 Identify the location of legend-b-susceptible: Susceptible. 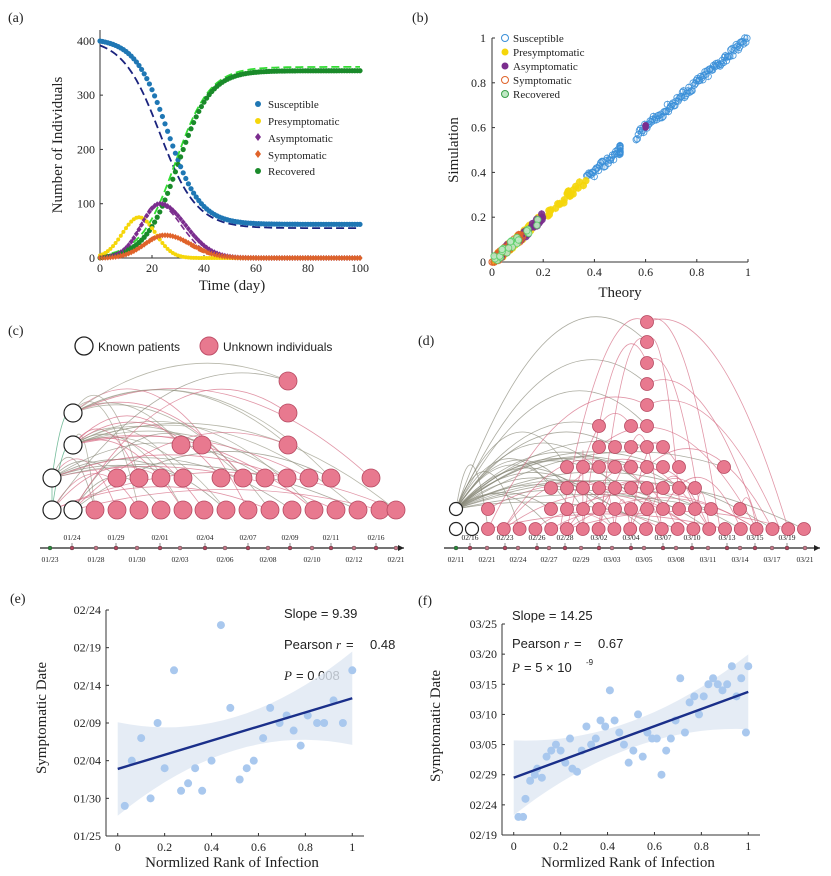
(538, 39).